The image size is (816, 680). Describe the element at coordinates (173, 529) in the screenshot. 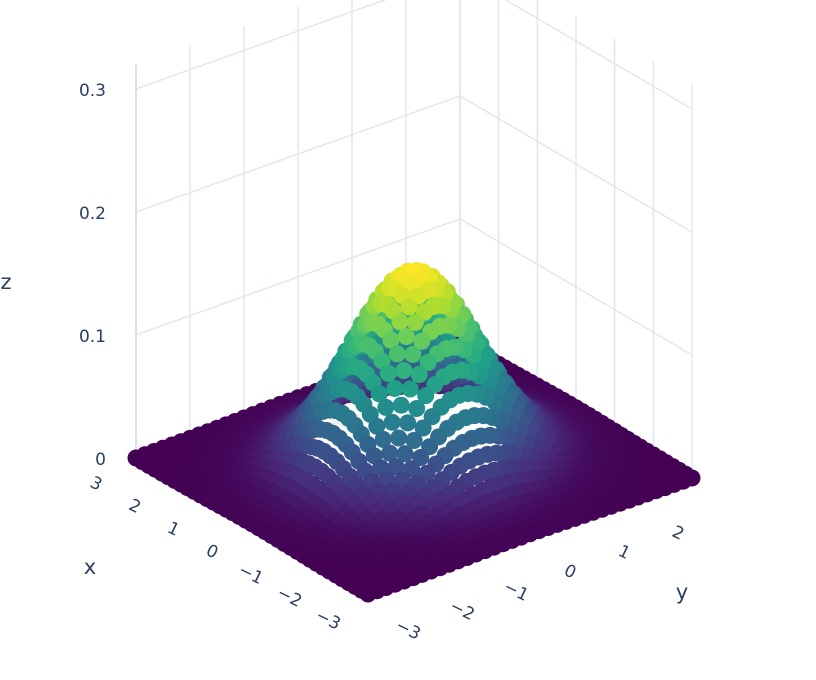

I see `x-tick-label: 1` at that location.